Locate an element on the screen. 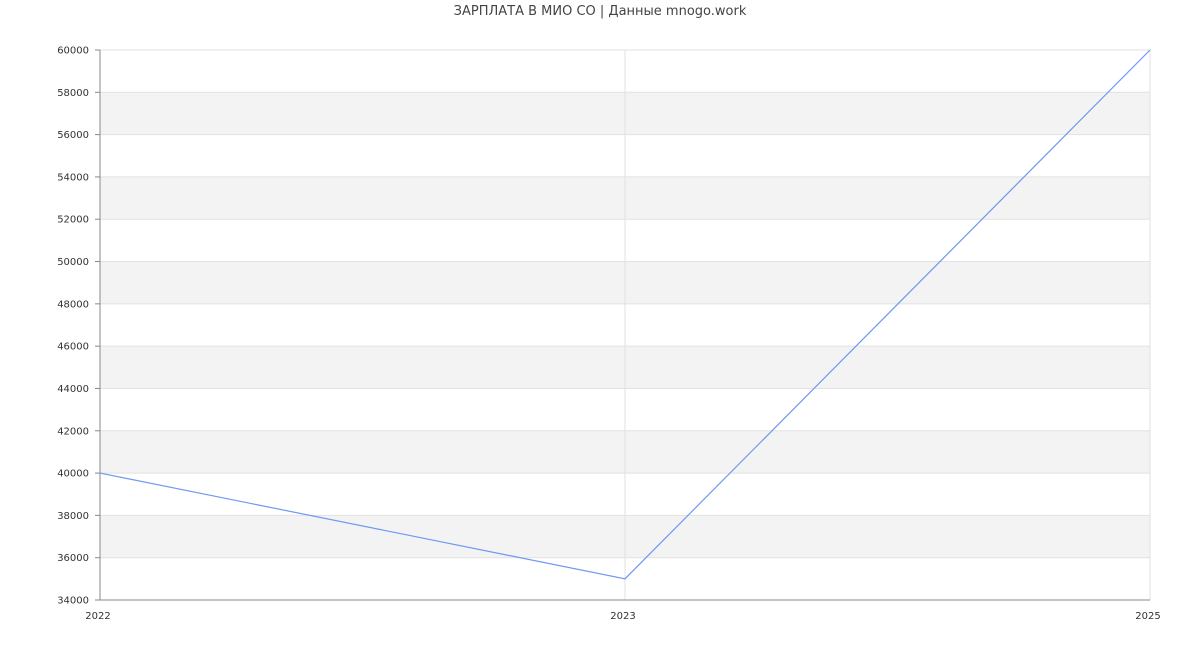 The image size is (1200, 650). y-tick-label: 36000 is located at coordinates (73, 558).